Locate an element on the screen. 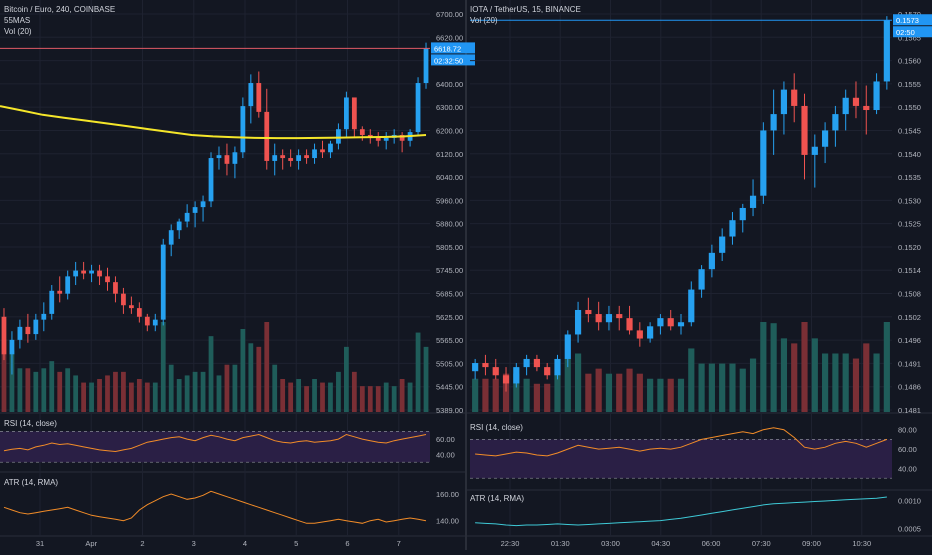 Image resolution: width=932 pixels, height=555 pixels. left-atr-label: ATR (14, RMA) is located at coordinates (31, 482).